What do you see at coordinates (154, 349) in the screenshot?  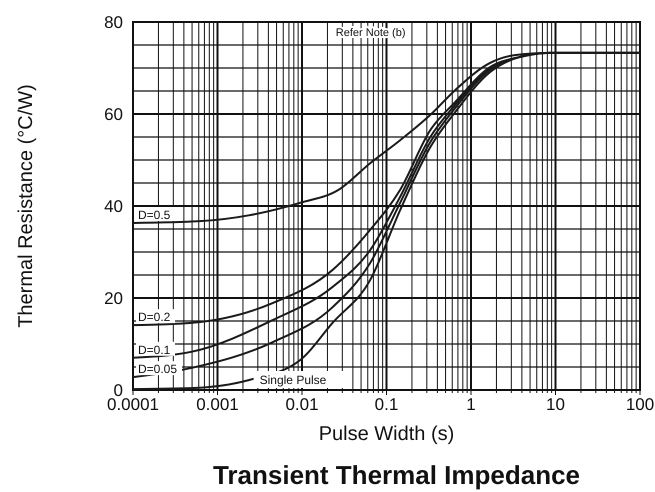 I see `series-label: D=0.1` at bounding box center [154, 349].